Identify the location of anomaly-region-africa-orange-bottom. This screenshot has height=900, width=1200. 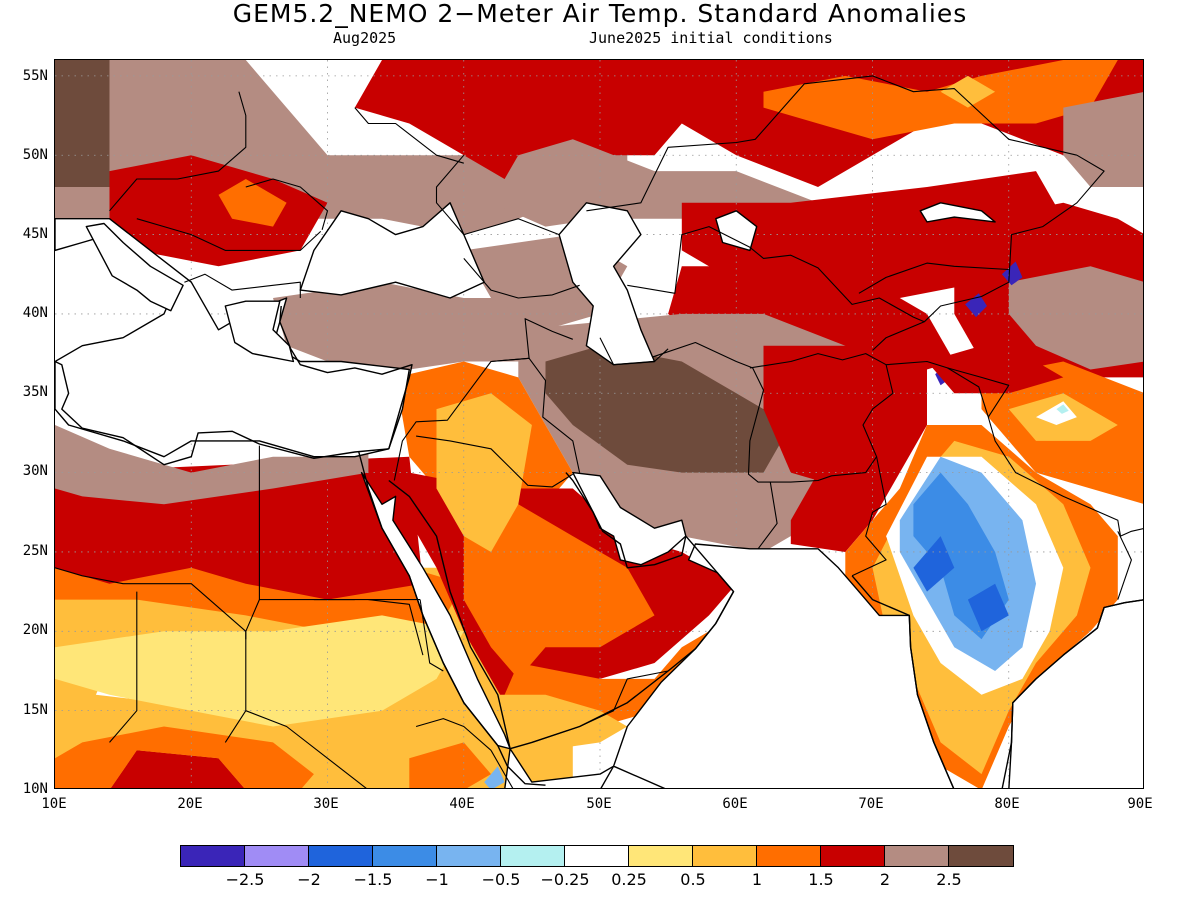
(184, 757).